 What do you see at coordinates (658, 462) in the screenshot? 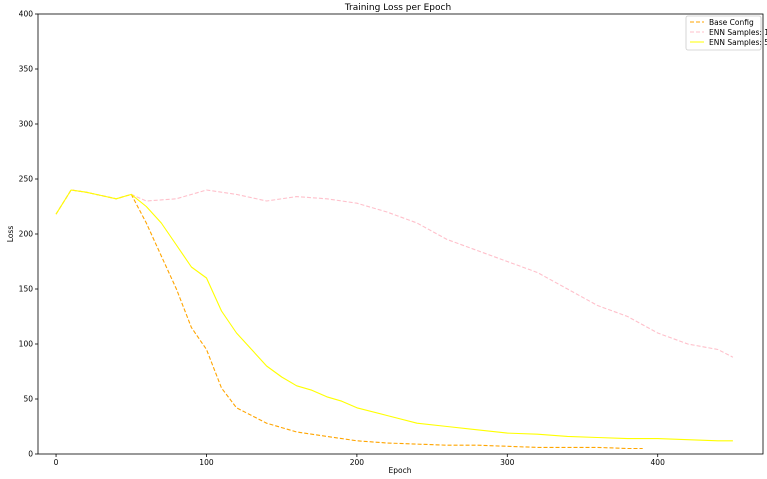
I see `x-tick-label: 400` at bounding box center [658, 462].